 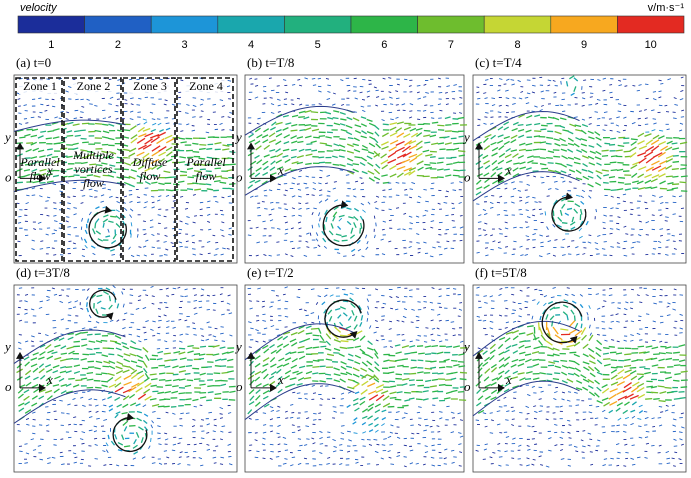 I want to click on axis-label: y, so click(x=466, y=346).